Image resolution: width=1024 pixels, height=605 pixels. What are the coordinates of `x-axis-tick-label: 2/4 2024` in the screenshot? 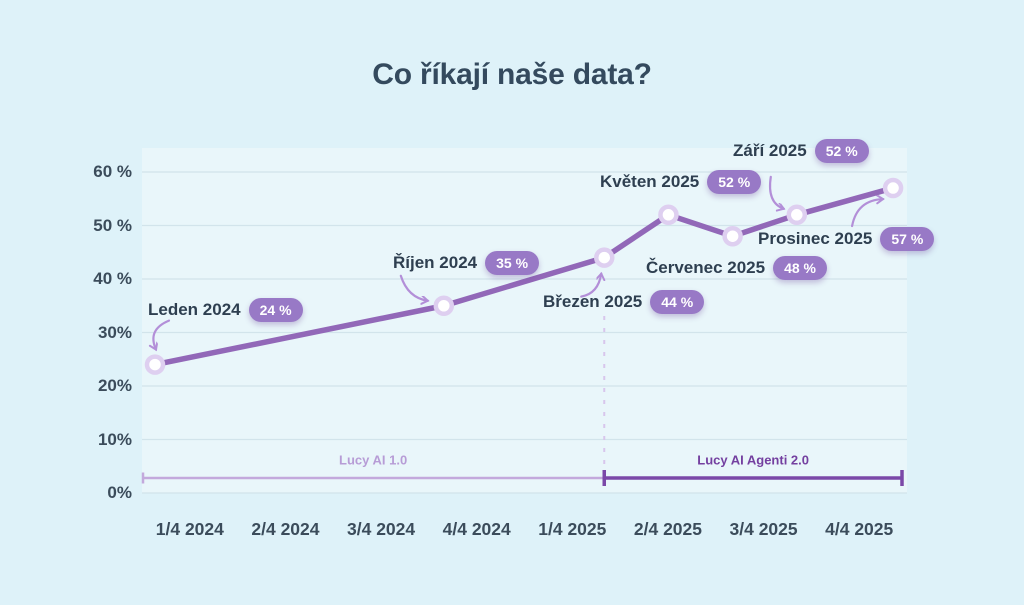 It's located at (285, 529).